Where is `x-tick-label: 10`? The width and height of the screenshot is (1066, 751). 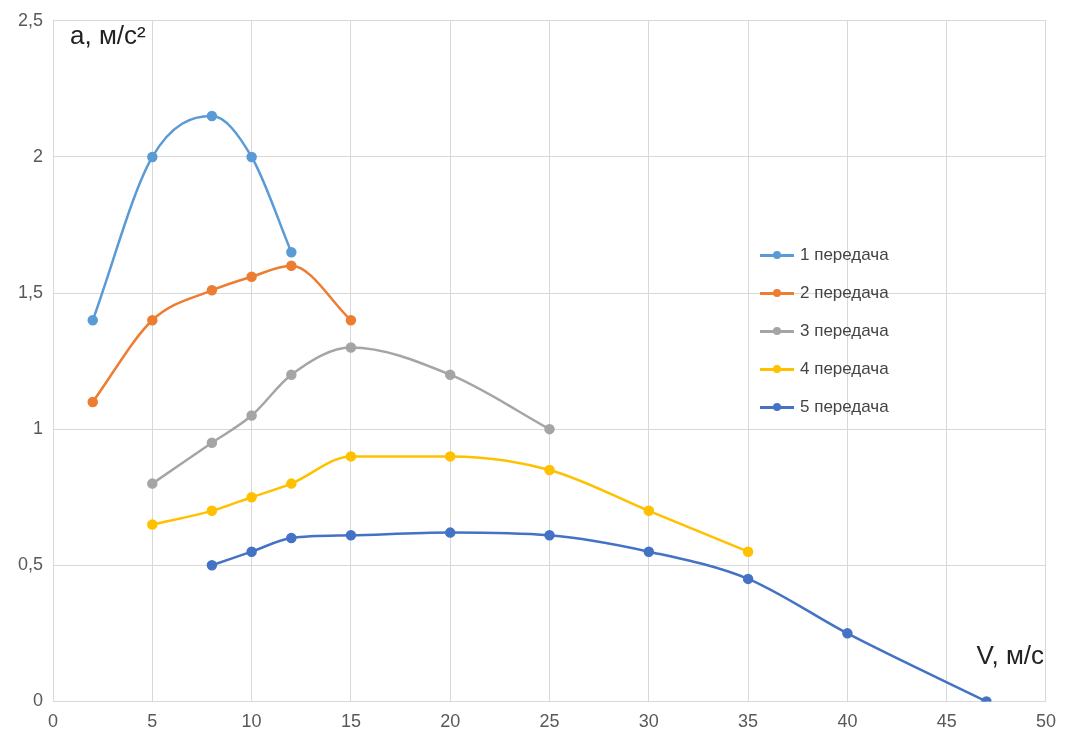
x-tick-label: 10 is located at coordinates (251, 721).